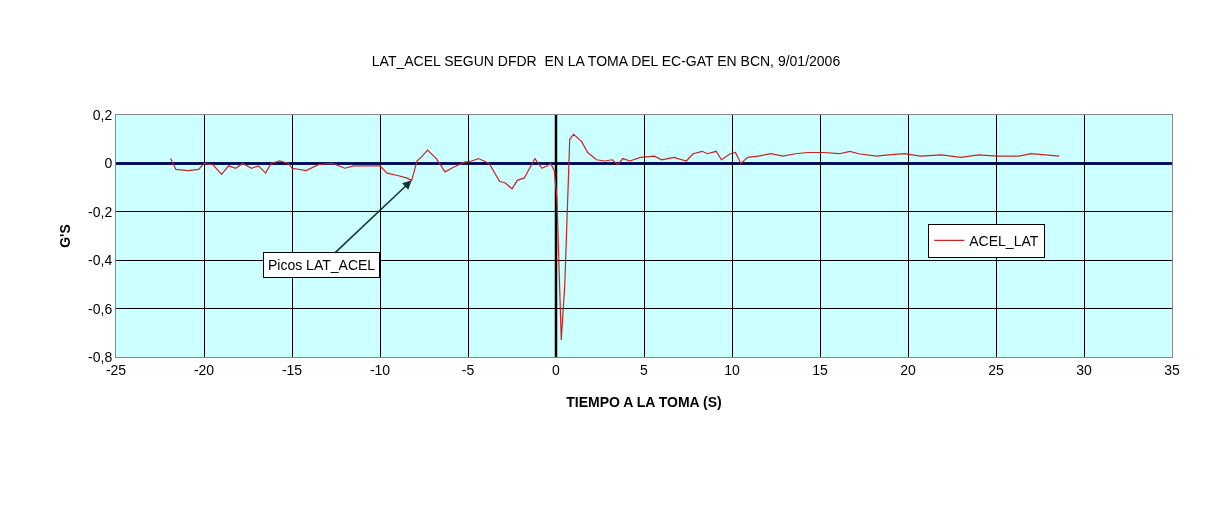  Describe the element at coordinates (108, 163) in the screenshot. I see `y-tick-label: 0` at that location.